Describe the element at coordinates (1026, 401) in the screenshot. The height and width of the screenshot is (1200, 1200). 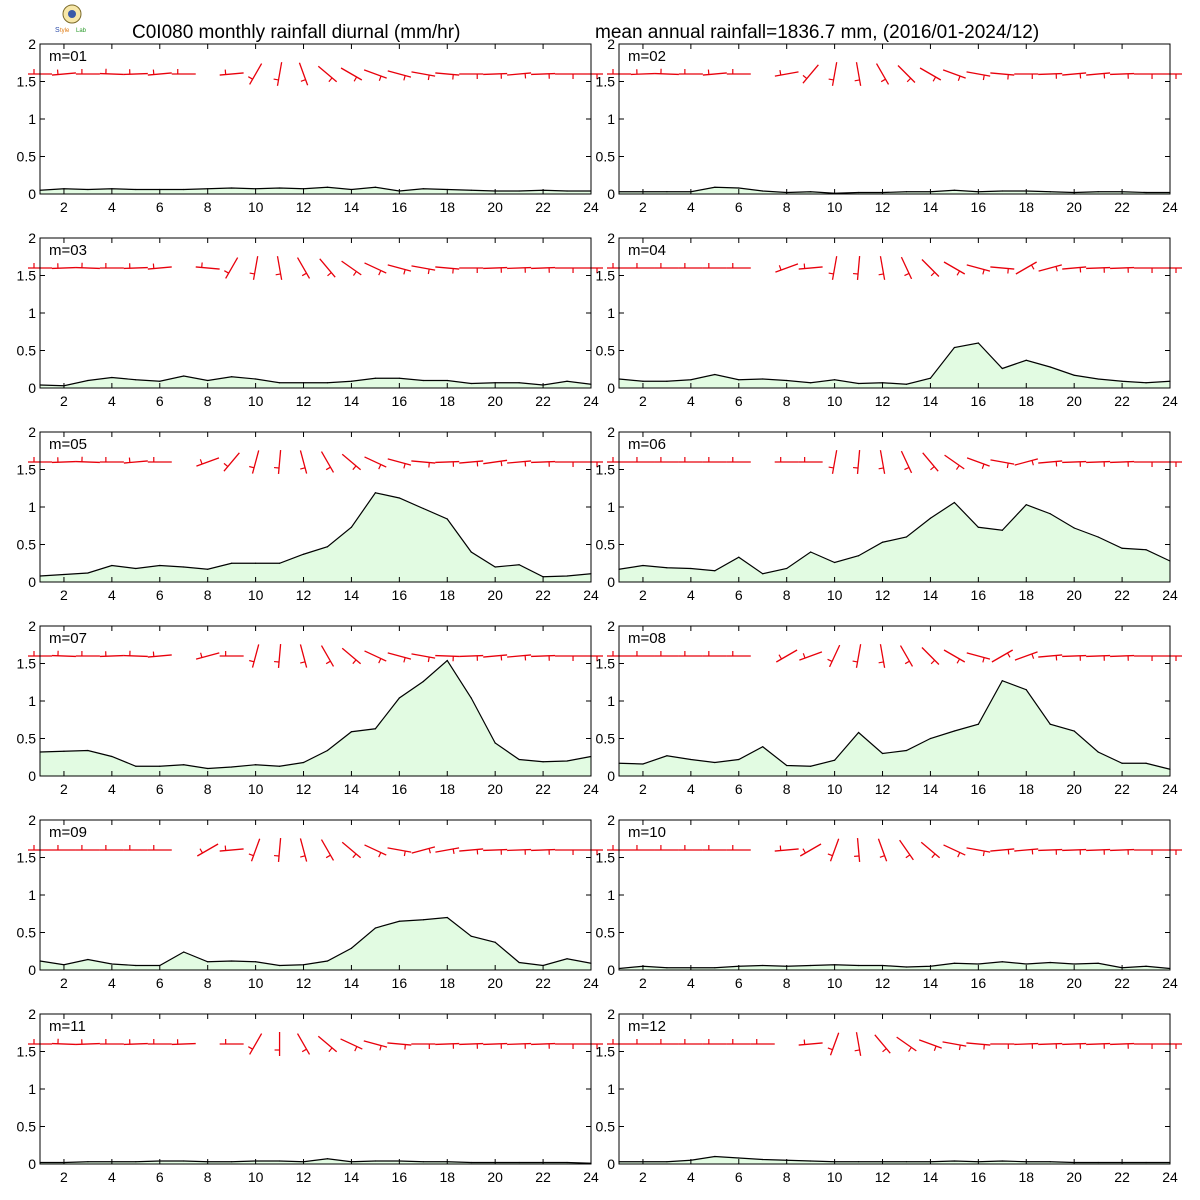
I see `x-tick-label: 18` at that location.